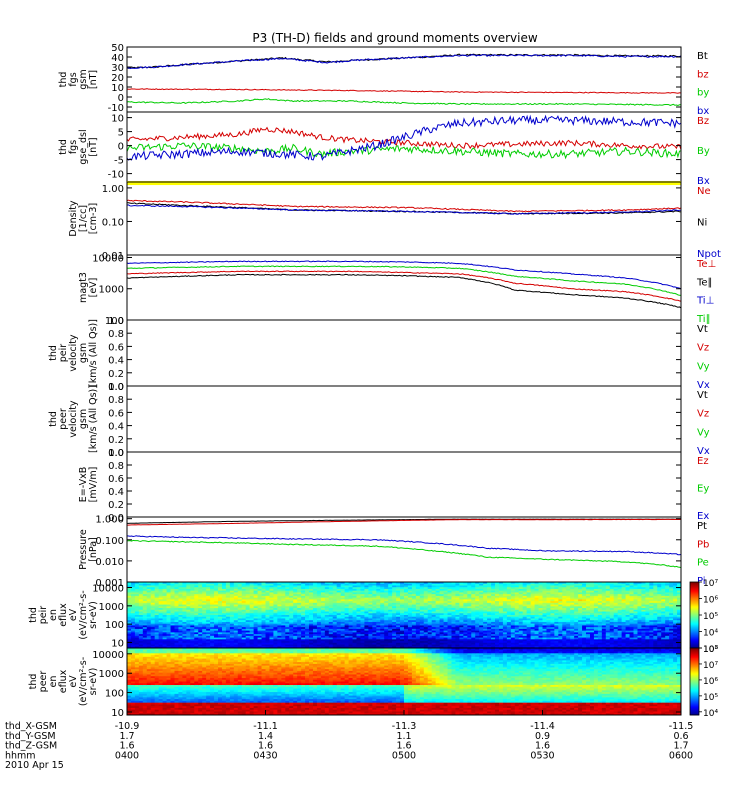 The image size is (750, 804). I want to click on y-tick-label: 0.100, so click(109, 541).